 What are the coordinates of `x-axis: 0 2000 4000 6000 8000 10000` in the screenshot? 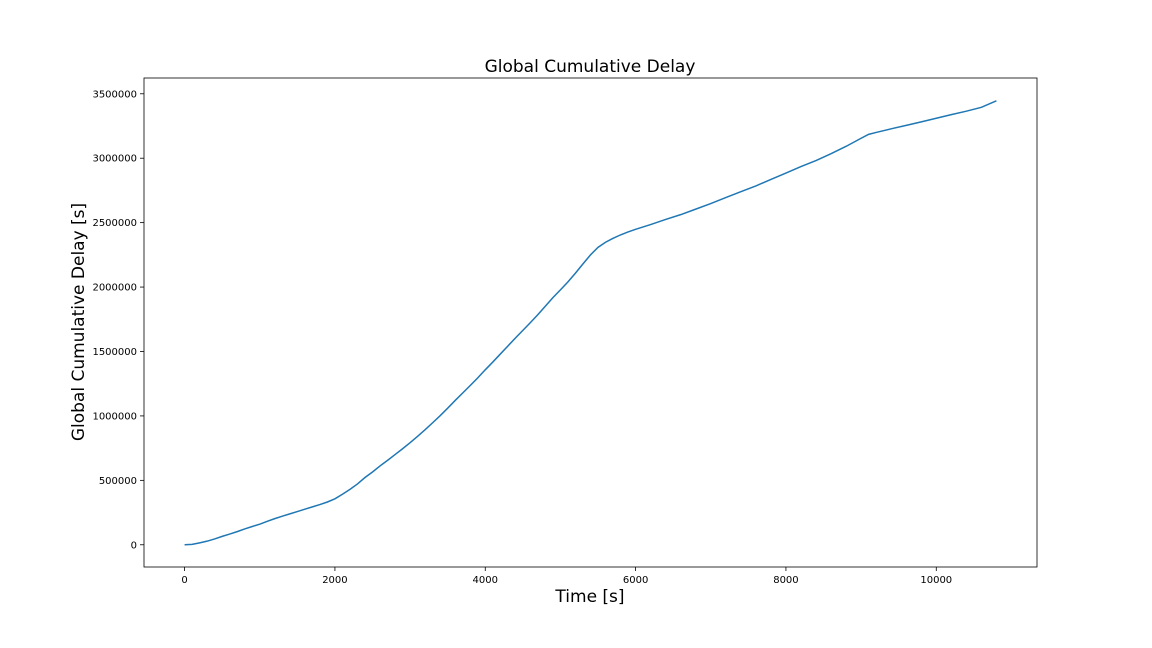 It's located at (566, 576).